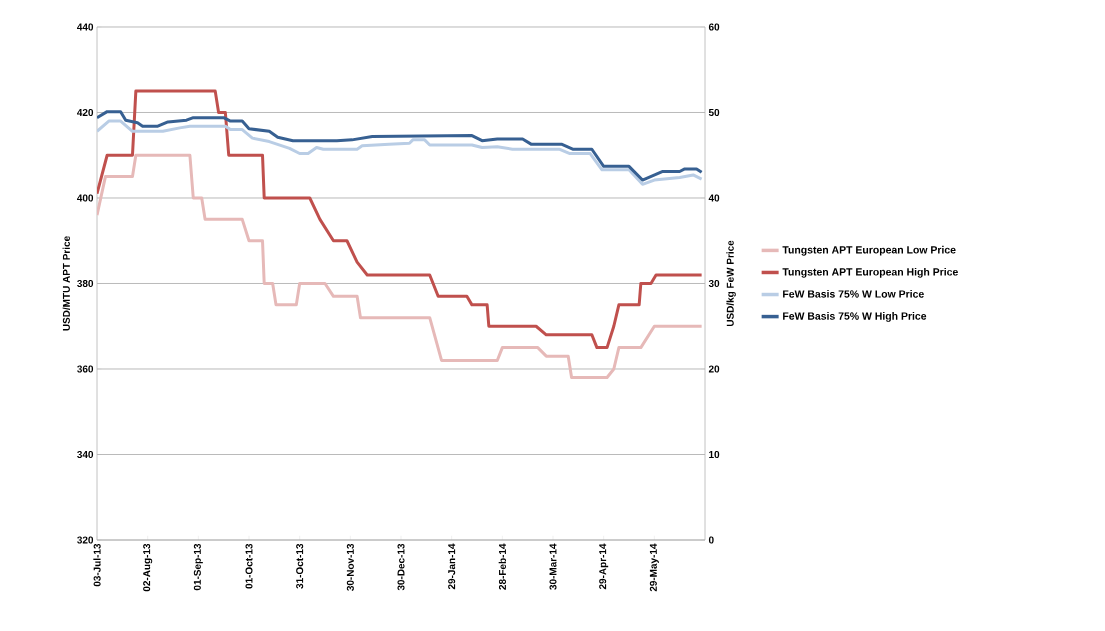 The height and width of the screenshot is (631, 1105). What do you see at coordinates (249, 566) in the screenshot?
I see `x-tick-label: 01-Oct-13` at bounding box center [249, 566].